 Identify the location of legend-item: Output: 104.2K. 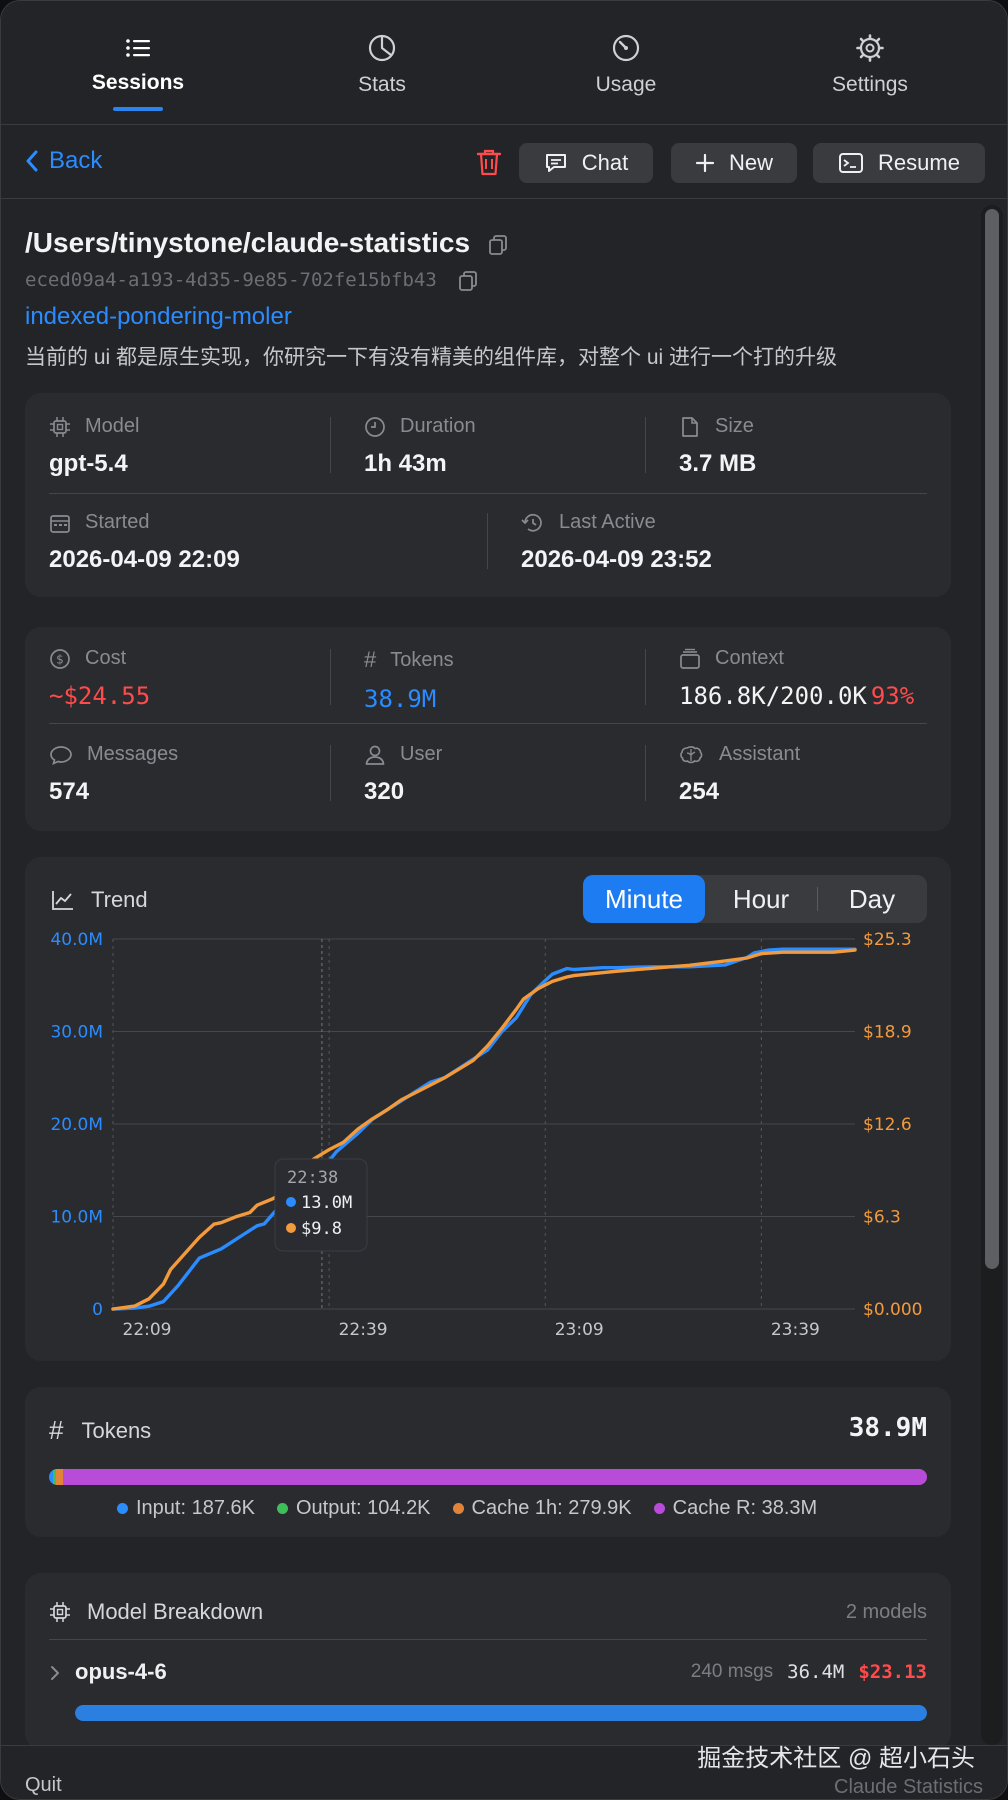
(353, 1508).